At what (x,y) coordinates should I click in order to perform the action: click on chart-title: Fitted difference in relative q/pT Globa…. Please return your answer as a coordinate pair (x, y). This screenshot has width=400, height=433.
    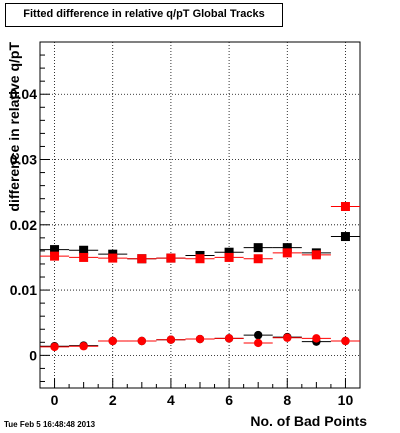
    Looking at the image, I should click on (144, 14).